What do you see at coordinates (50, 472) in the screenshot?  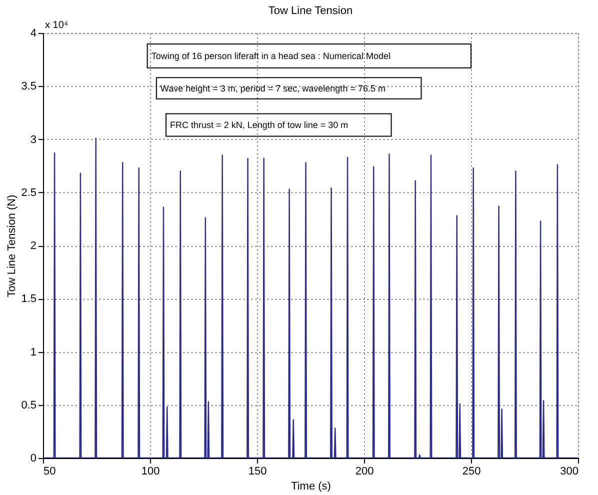 I see `x-tick-label: 50` at bounding box center [50, 472].